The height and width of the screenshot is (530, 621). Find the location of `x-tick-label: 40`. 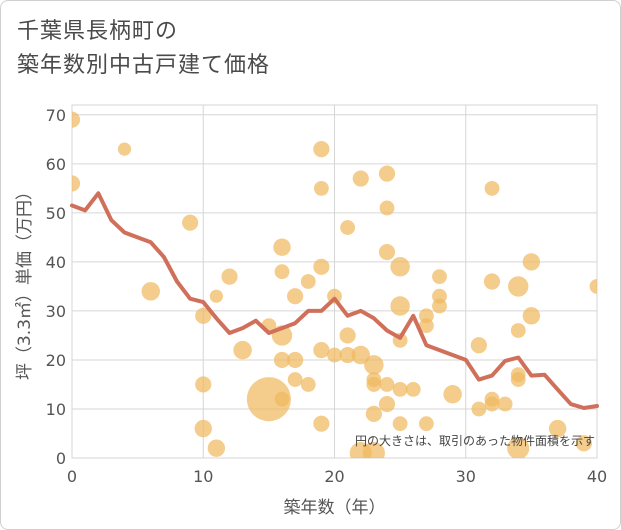

x-tick-label: 40 is located at coordinates (597, 476).